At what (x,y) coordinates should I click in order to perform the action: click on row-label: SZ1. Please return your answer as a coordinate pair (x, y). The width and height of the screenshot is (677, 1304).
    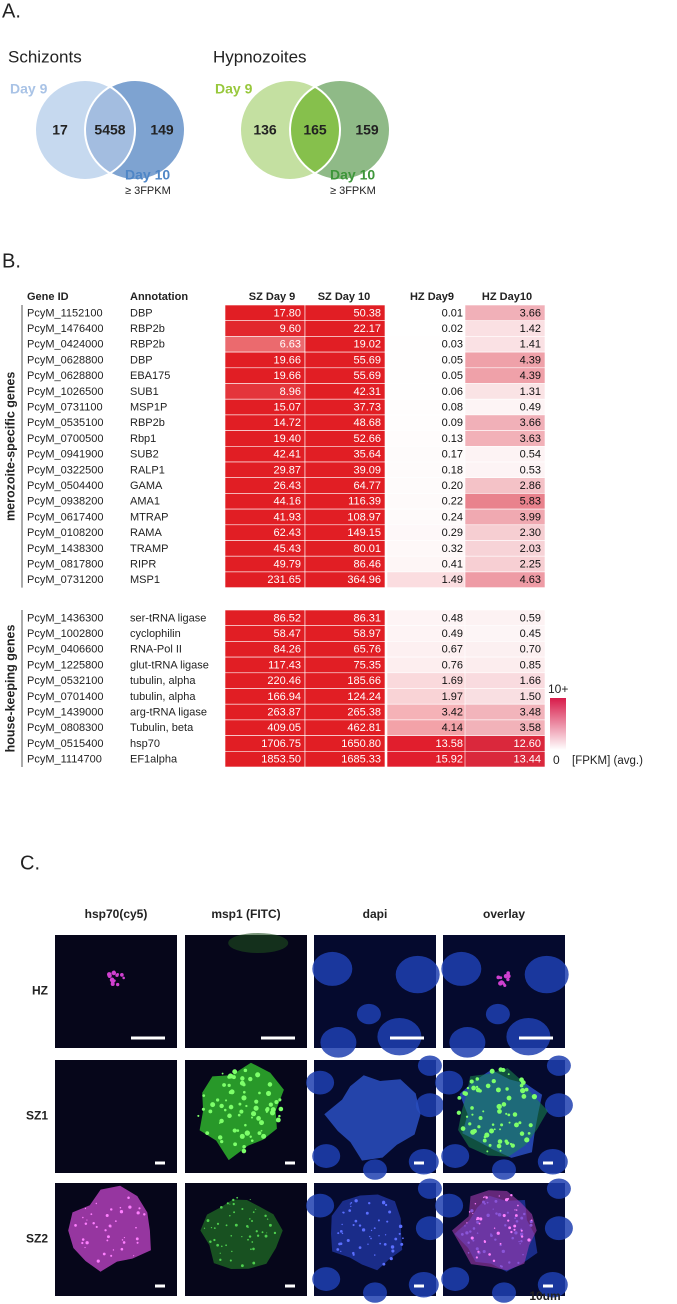
    Looking at the image, I should click on (37, 1116).